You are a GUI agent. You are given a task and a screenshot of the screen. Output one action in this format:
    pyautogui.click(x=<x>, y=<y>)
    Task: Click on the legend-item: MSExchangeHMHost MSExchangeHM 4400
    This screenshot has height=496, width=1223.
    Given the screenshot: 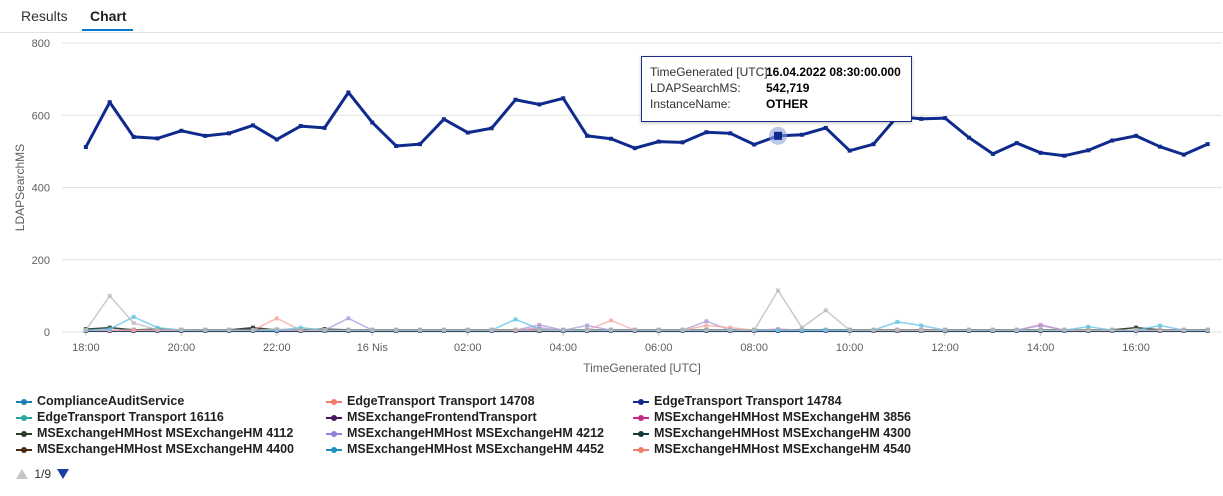 What is the action you would take?
    pyautogui.click(x=155, y=449)
    